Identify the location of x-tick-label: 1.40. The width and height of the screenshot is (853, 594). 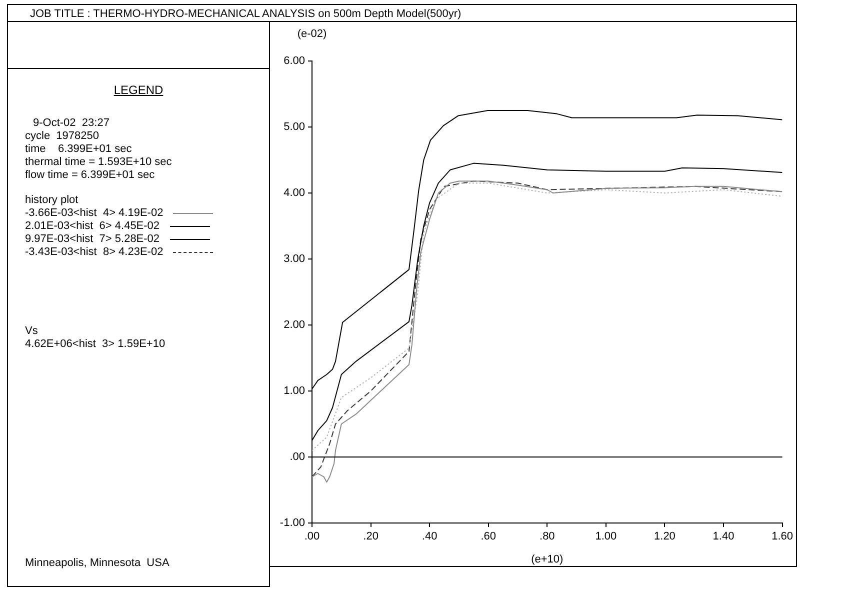
(723, 536).